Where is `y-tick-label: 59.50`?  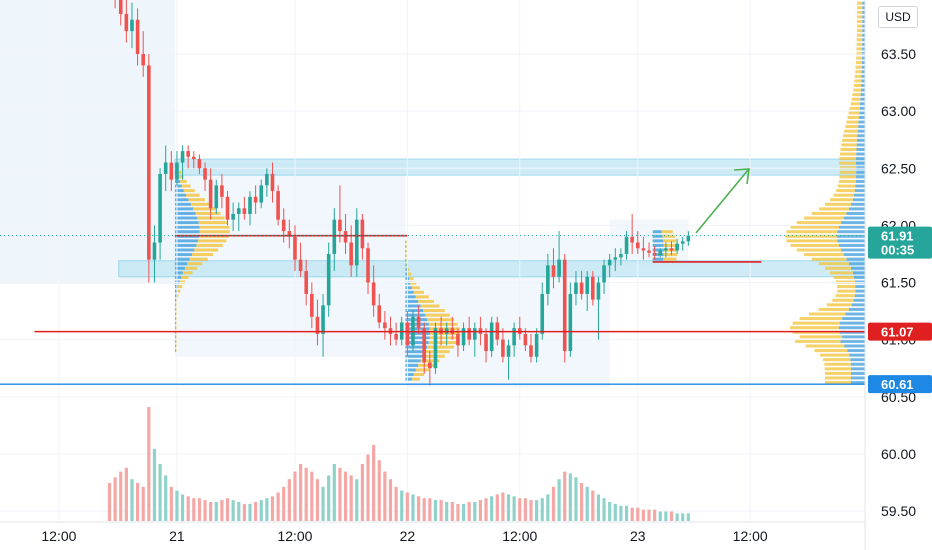 y-tick-label: 59.50 is located at coordinates (898, 511).